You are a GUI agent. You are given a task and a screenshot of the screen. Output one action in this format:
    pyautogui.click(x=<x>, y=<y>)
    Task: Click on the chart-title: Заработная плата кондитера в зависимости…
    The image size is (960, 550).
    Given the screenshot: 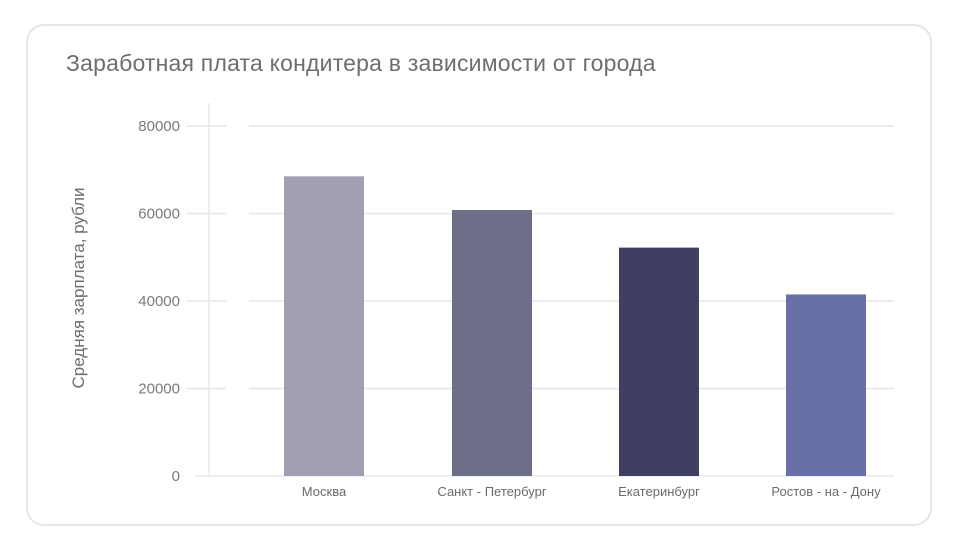 What is the action you would take?
    pyautogui.click(x=361, y=63)
    